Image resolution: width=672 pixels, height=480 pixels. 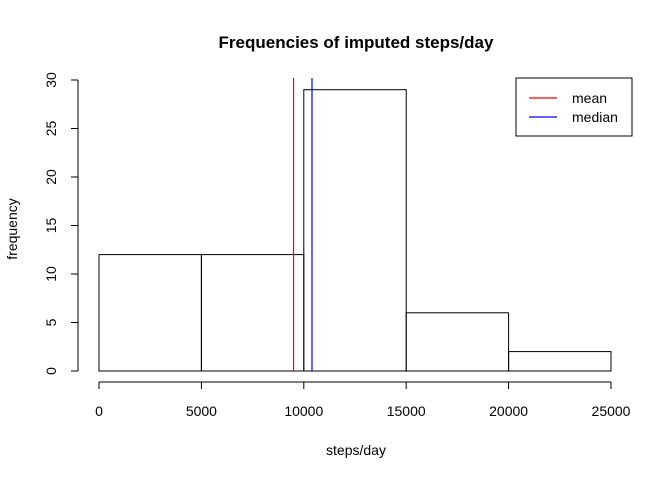 What do you see at coordinates (595, 117) in the screenshot?
I see `legend-label: median` at bounding box center [595, 117].